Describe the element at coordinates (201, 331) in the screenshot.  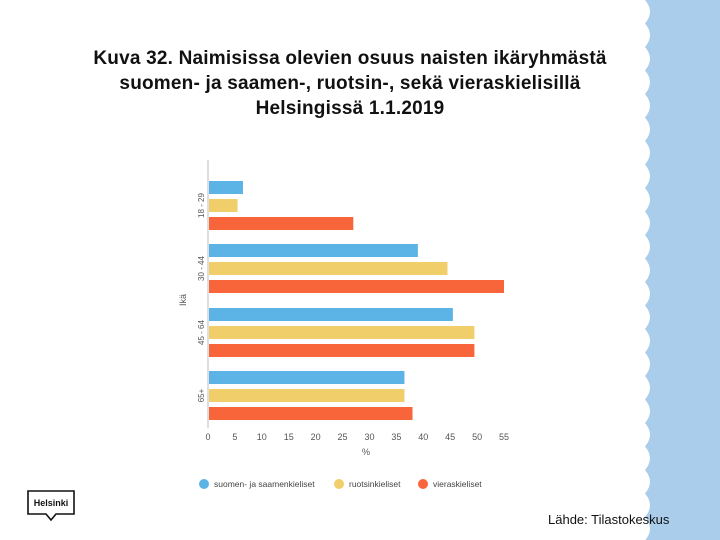
I see `category-label: 45 - 64` at that location.